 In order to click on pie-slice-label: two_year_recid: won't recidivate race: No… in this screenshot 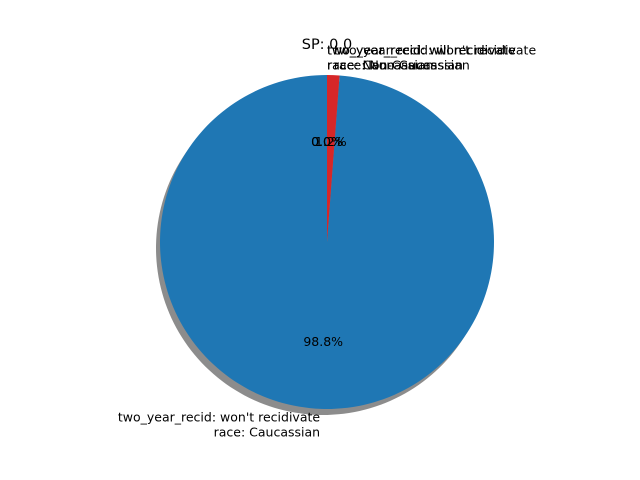, I will do `click(435, 57)`.